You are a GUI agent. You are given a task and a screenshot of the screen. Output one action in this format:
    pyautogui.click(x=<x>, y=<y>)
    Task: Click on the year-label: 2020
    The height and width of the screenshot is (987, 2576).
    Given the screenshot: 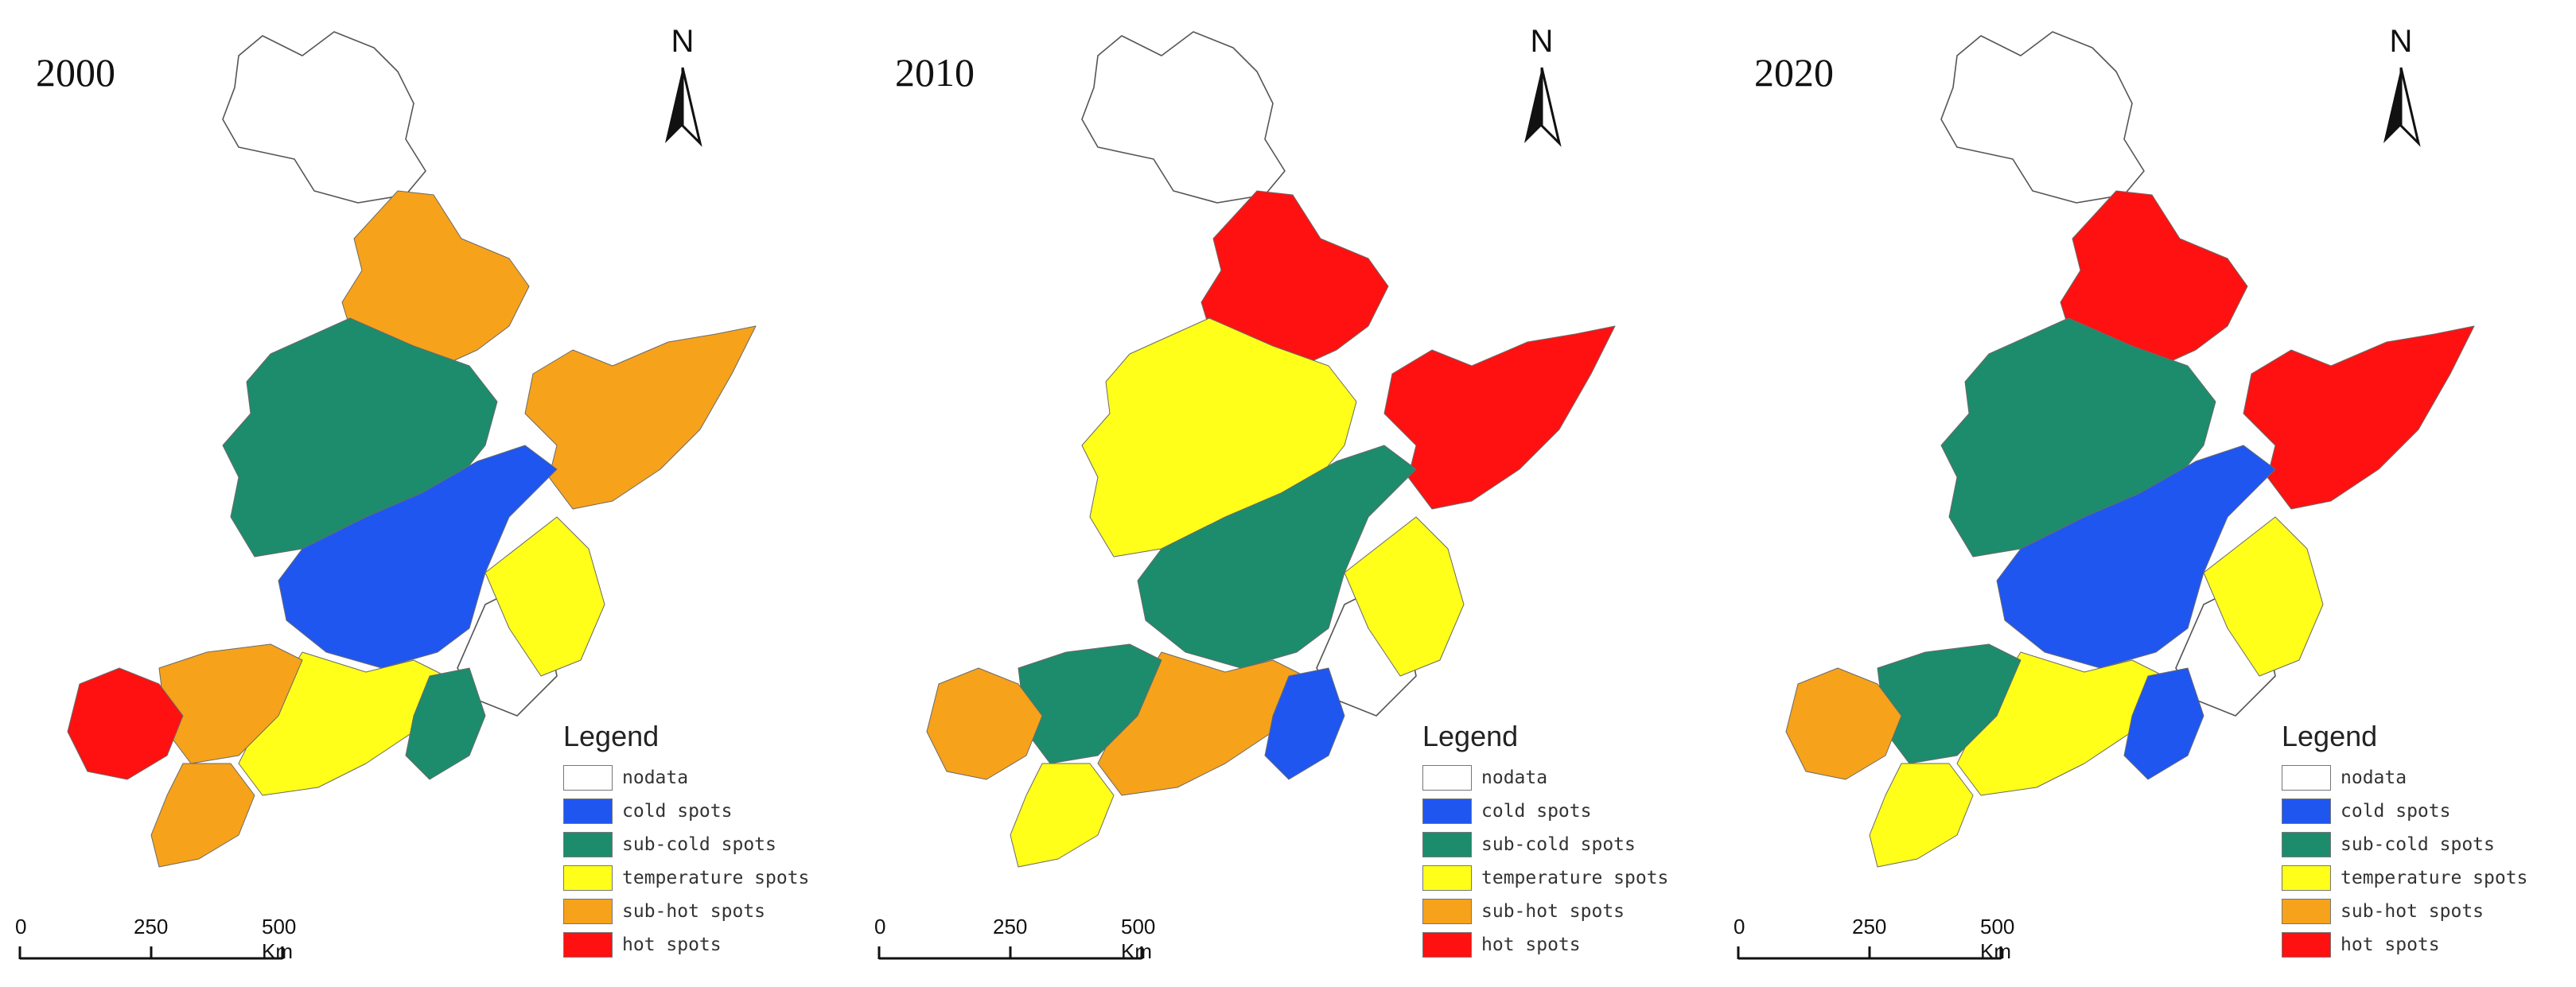 What is the action you would take?
    pyautogui.click(x=1794, y=72)
    